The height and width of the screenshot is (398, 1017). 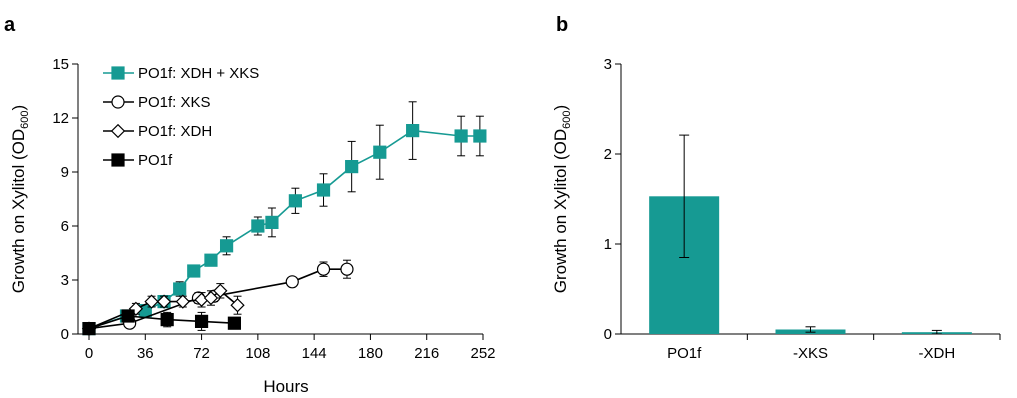 What do you see at coordinates (567, 119) in the screenshot?
I see `panel-b-y-axis-title-subscript: 600` at bounding box center [567, 119].